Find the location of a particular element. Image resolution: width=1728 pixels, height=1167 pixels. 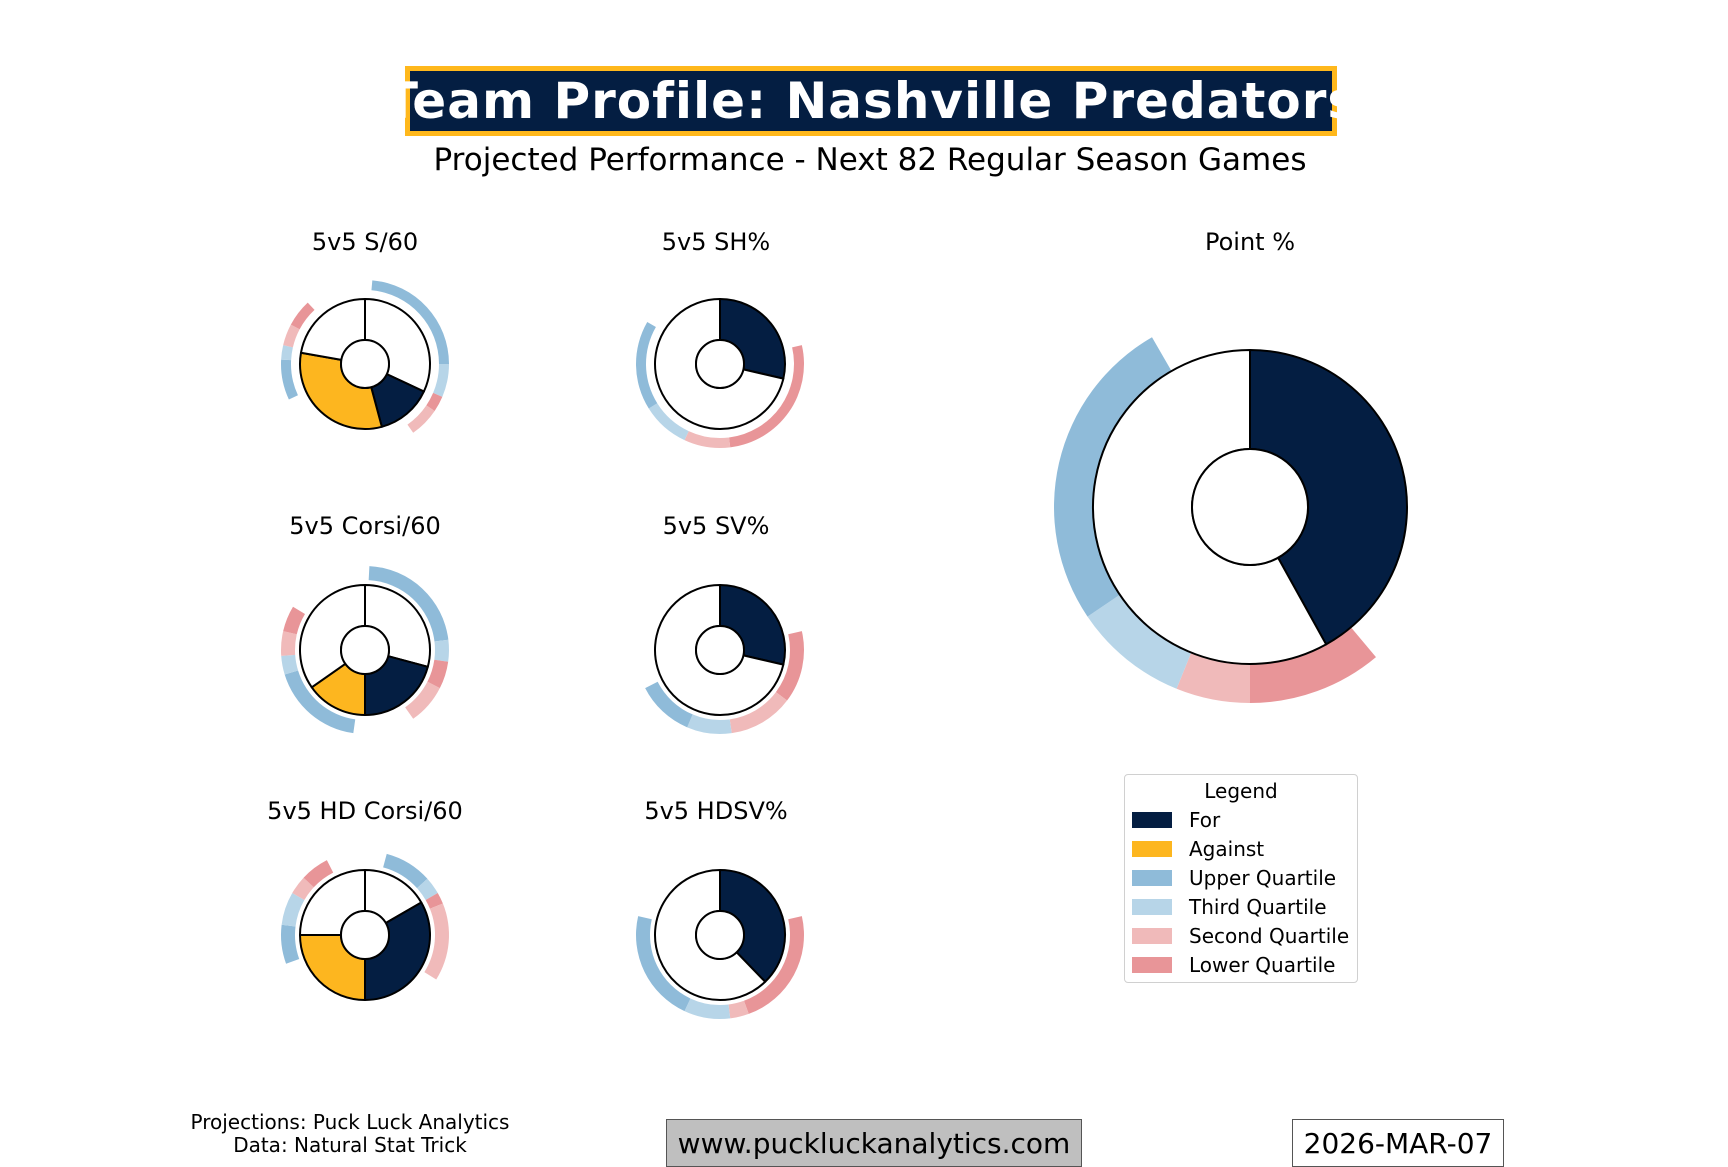

panel-title-hdsv-pct: 5v5 HDSV% is located at coordinates (716, 811).